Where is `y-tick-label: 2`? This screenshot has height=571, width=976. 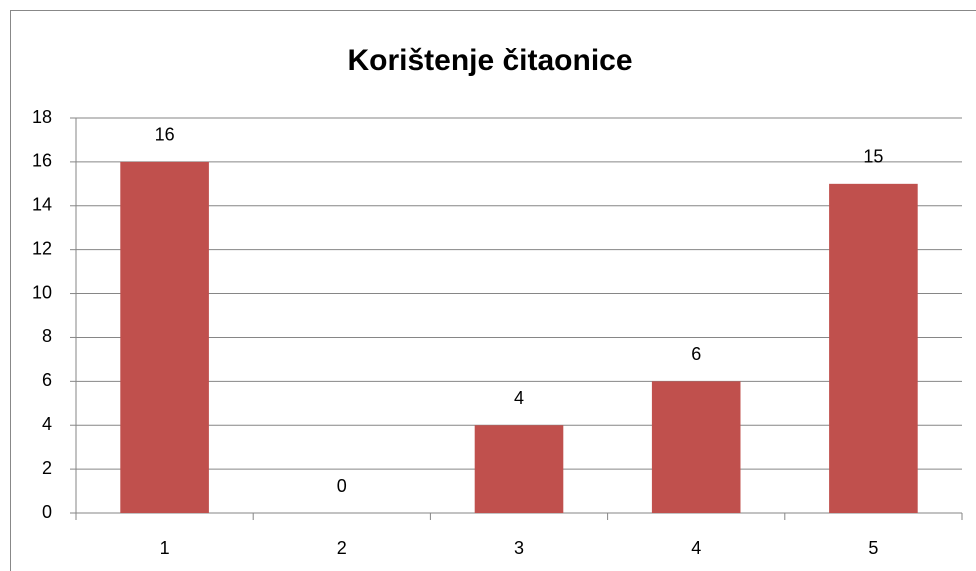 y-tick-label: 2 is located at coordinates (47, 468).